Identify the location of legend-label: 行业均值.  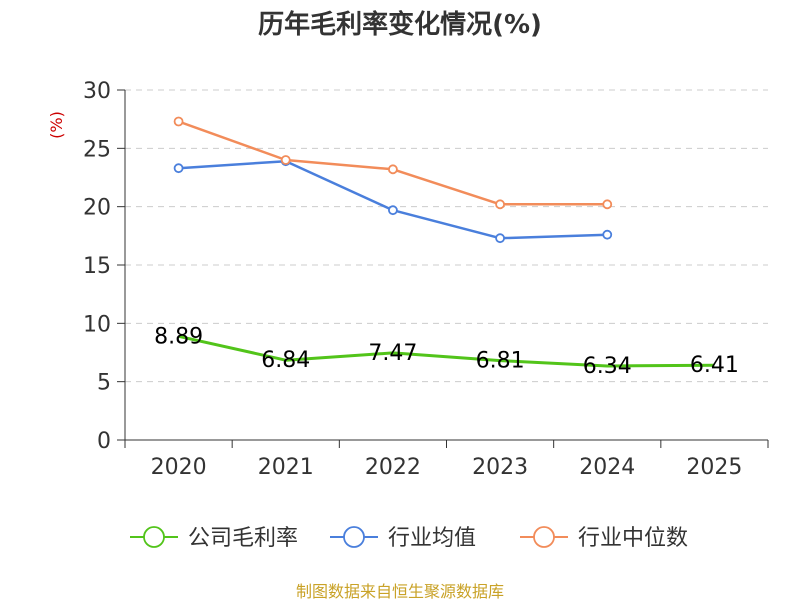
(432, 538).